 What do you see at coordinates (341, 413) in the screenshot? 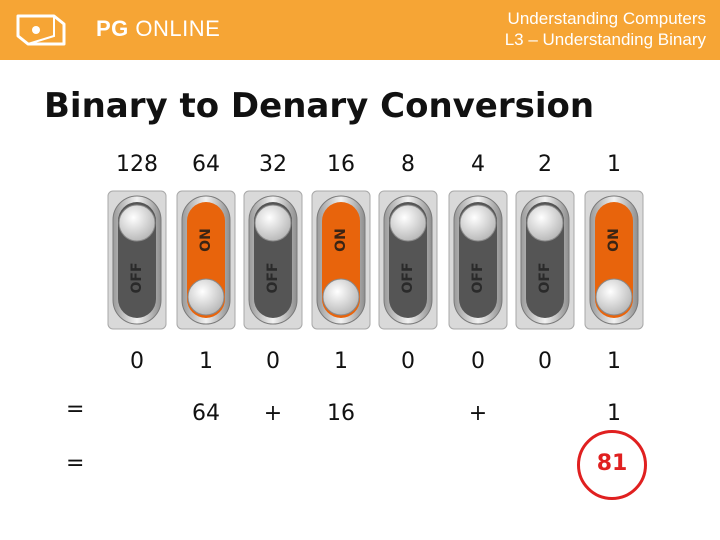
I see `term-value: 16` at bounding box center [341, 413].